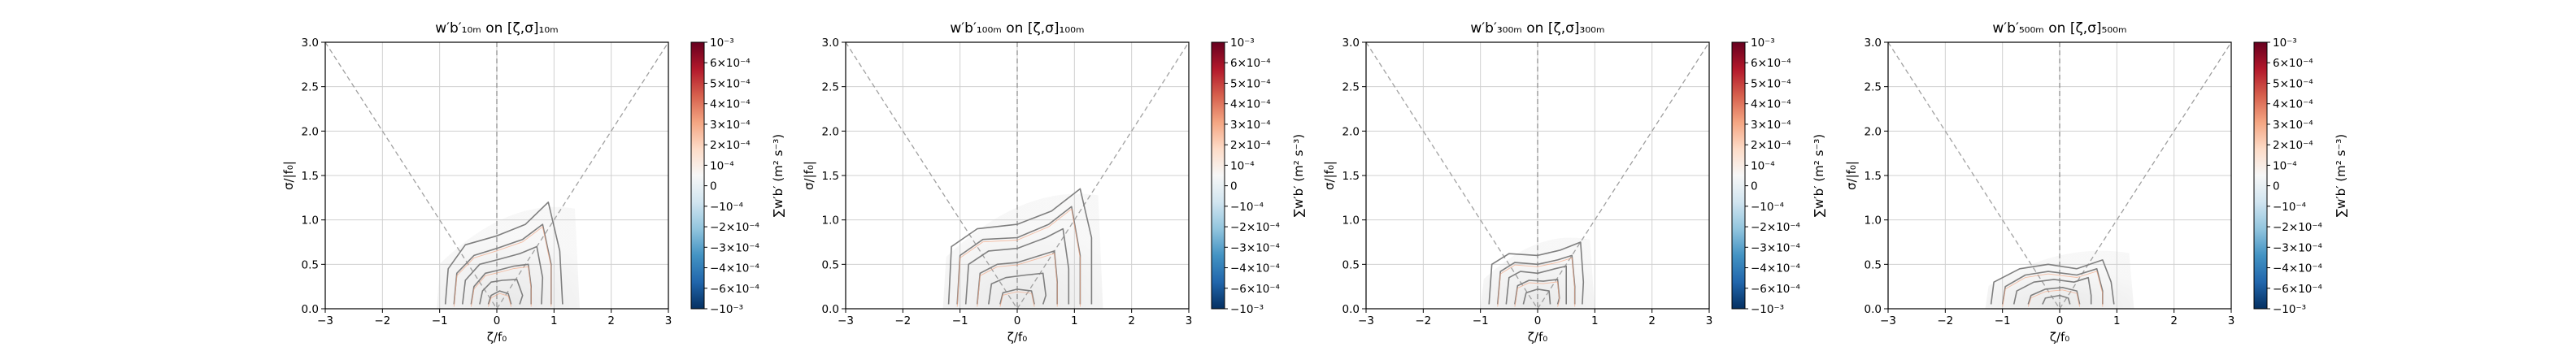  What do you see at coordinates (1255, 227) in the screenshot?
I see `colorbar-tick-label: −2×10⁻⁴` at bounding box center [1255, 227].